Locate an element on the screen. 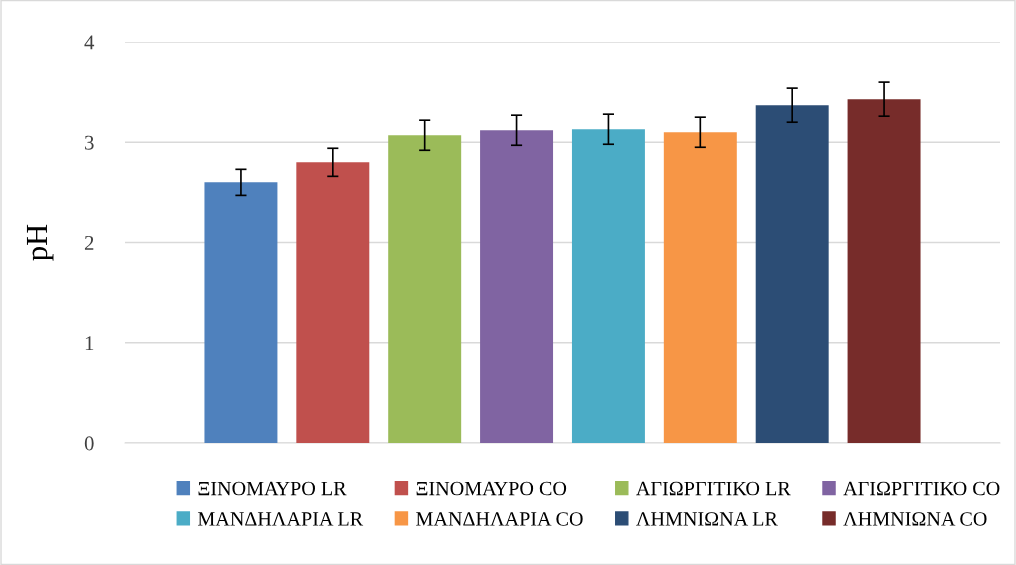  legend-label: ΑΓΙΩΡΓΙΤΙΚΟ CO is located at coordinates (921, 488).